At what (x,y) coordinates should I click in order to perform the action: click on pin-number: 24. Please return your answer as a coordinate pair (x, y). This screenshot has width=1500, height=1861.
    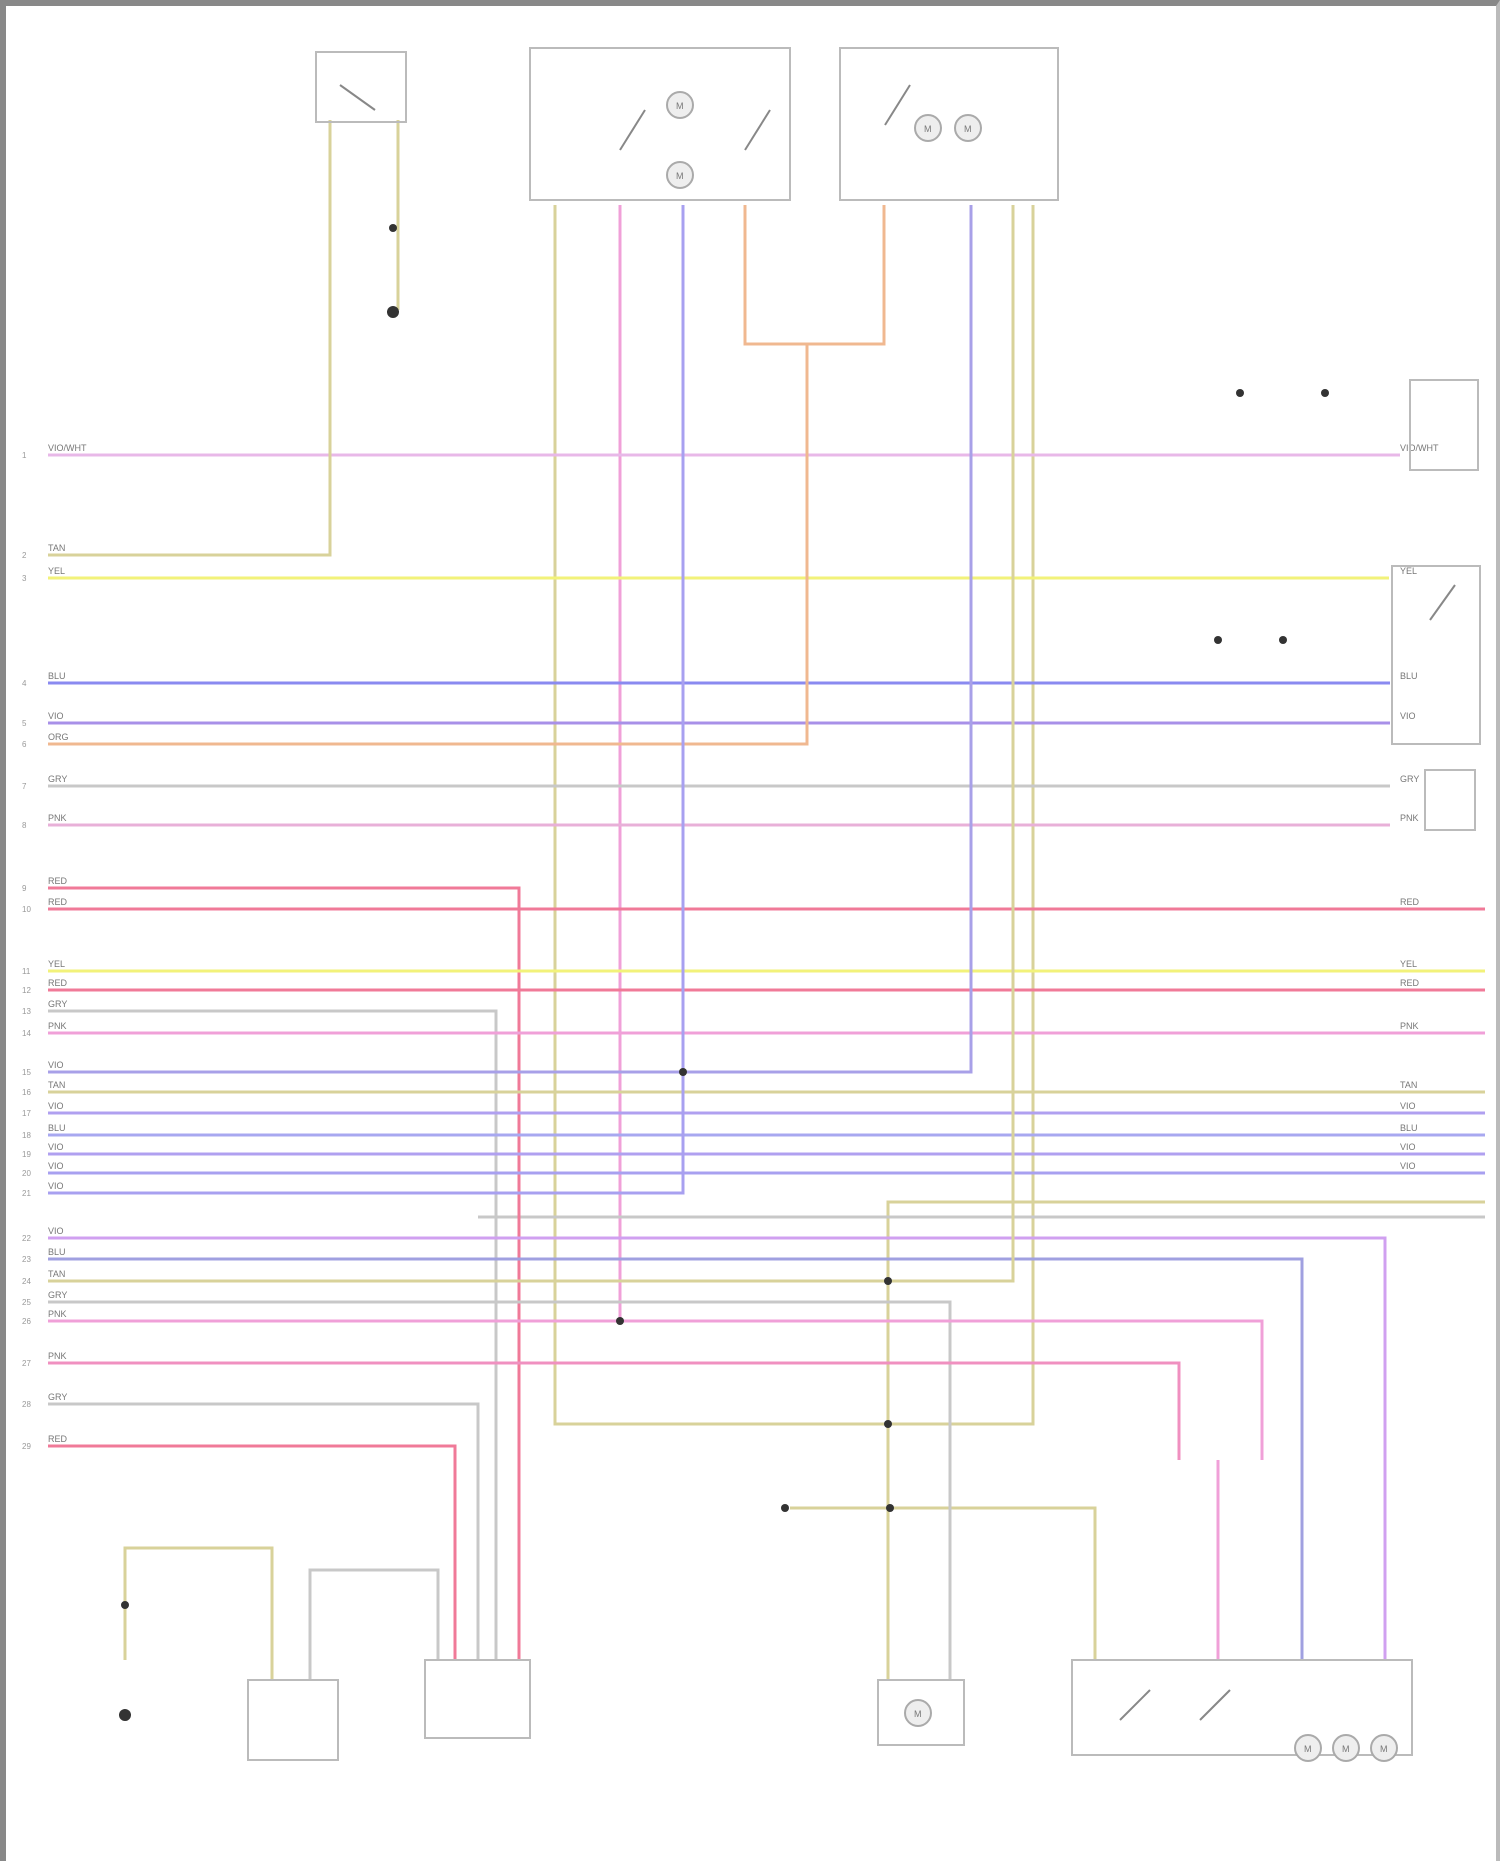
    Looking at the image, I should click on (26, 1281).